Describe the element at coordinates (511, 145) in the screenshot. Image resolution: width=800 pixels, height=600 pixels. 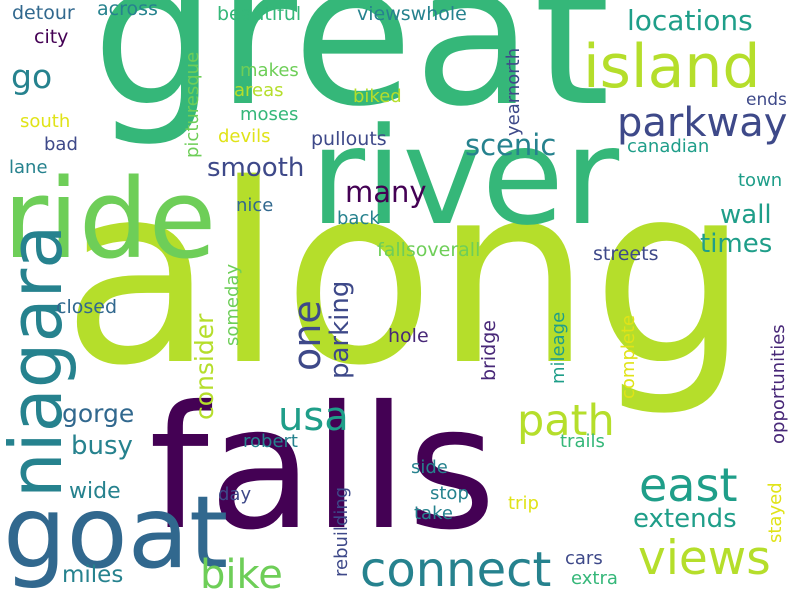
I see `word-scenic: scenic` at that location.